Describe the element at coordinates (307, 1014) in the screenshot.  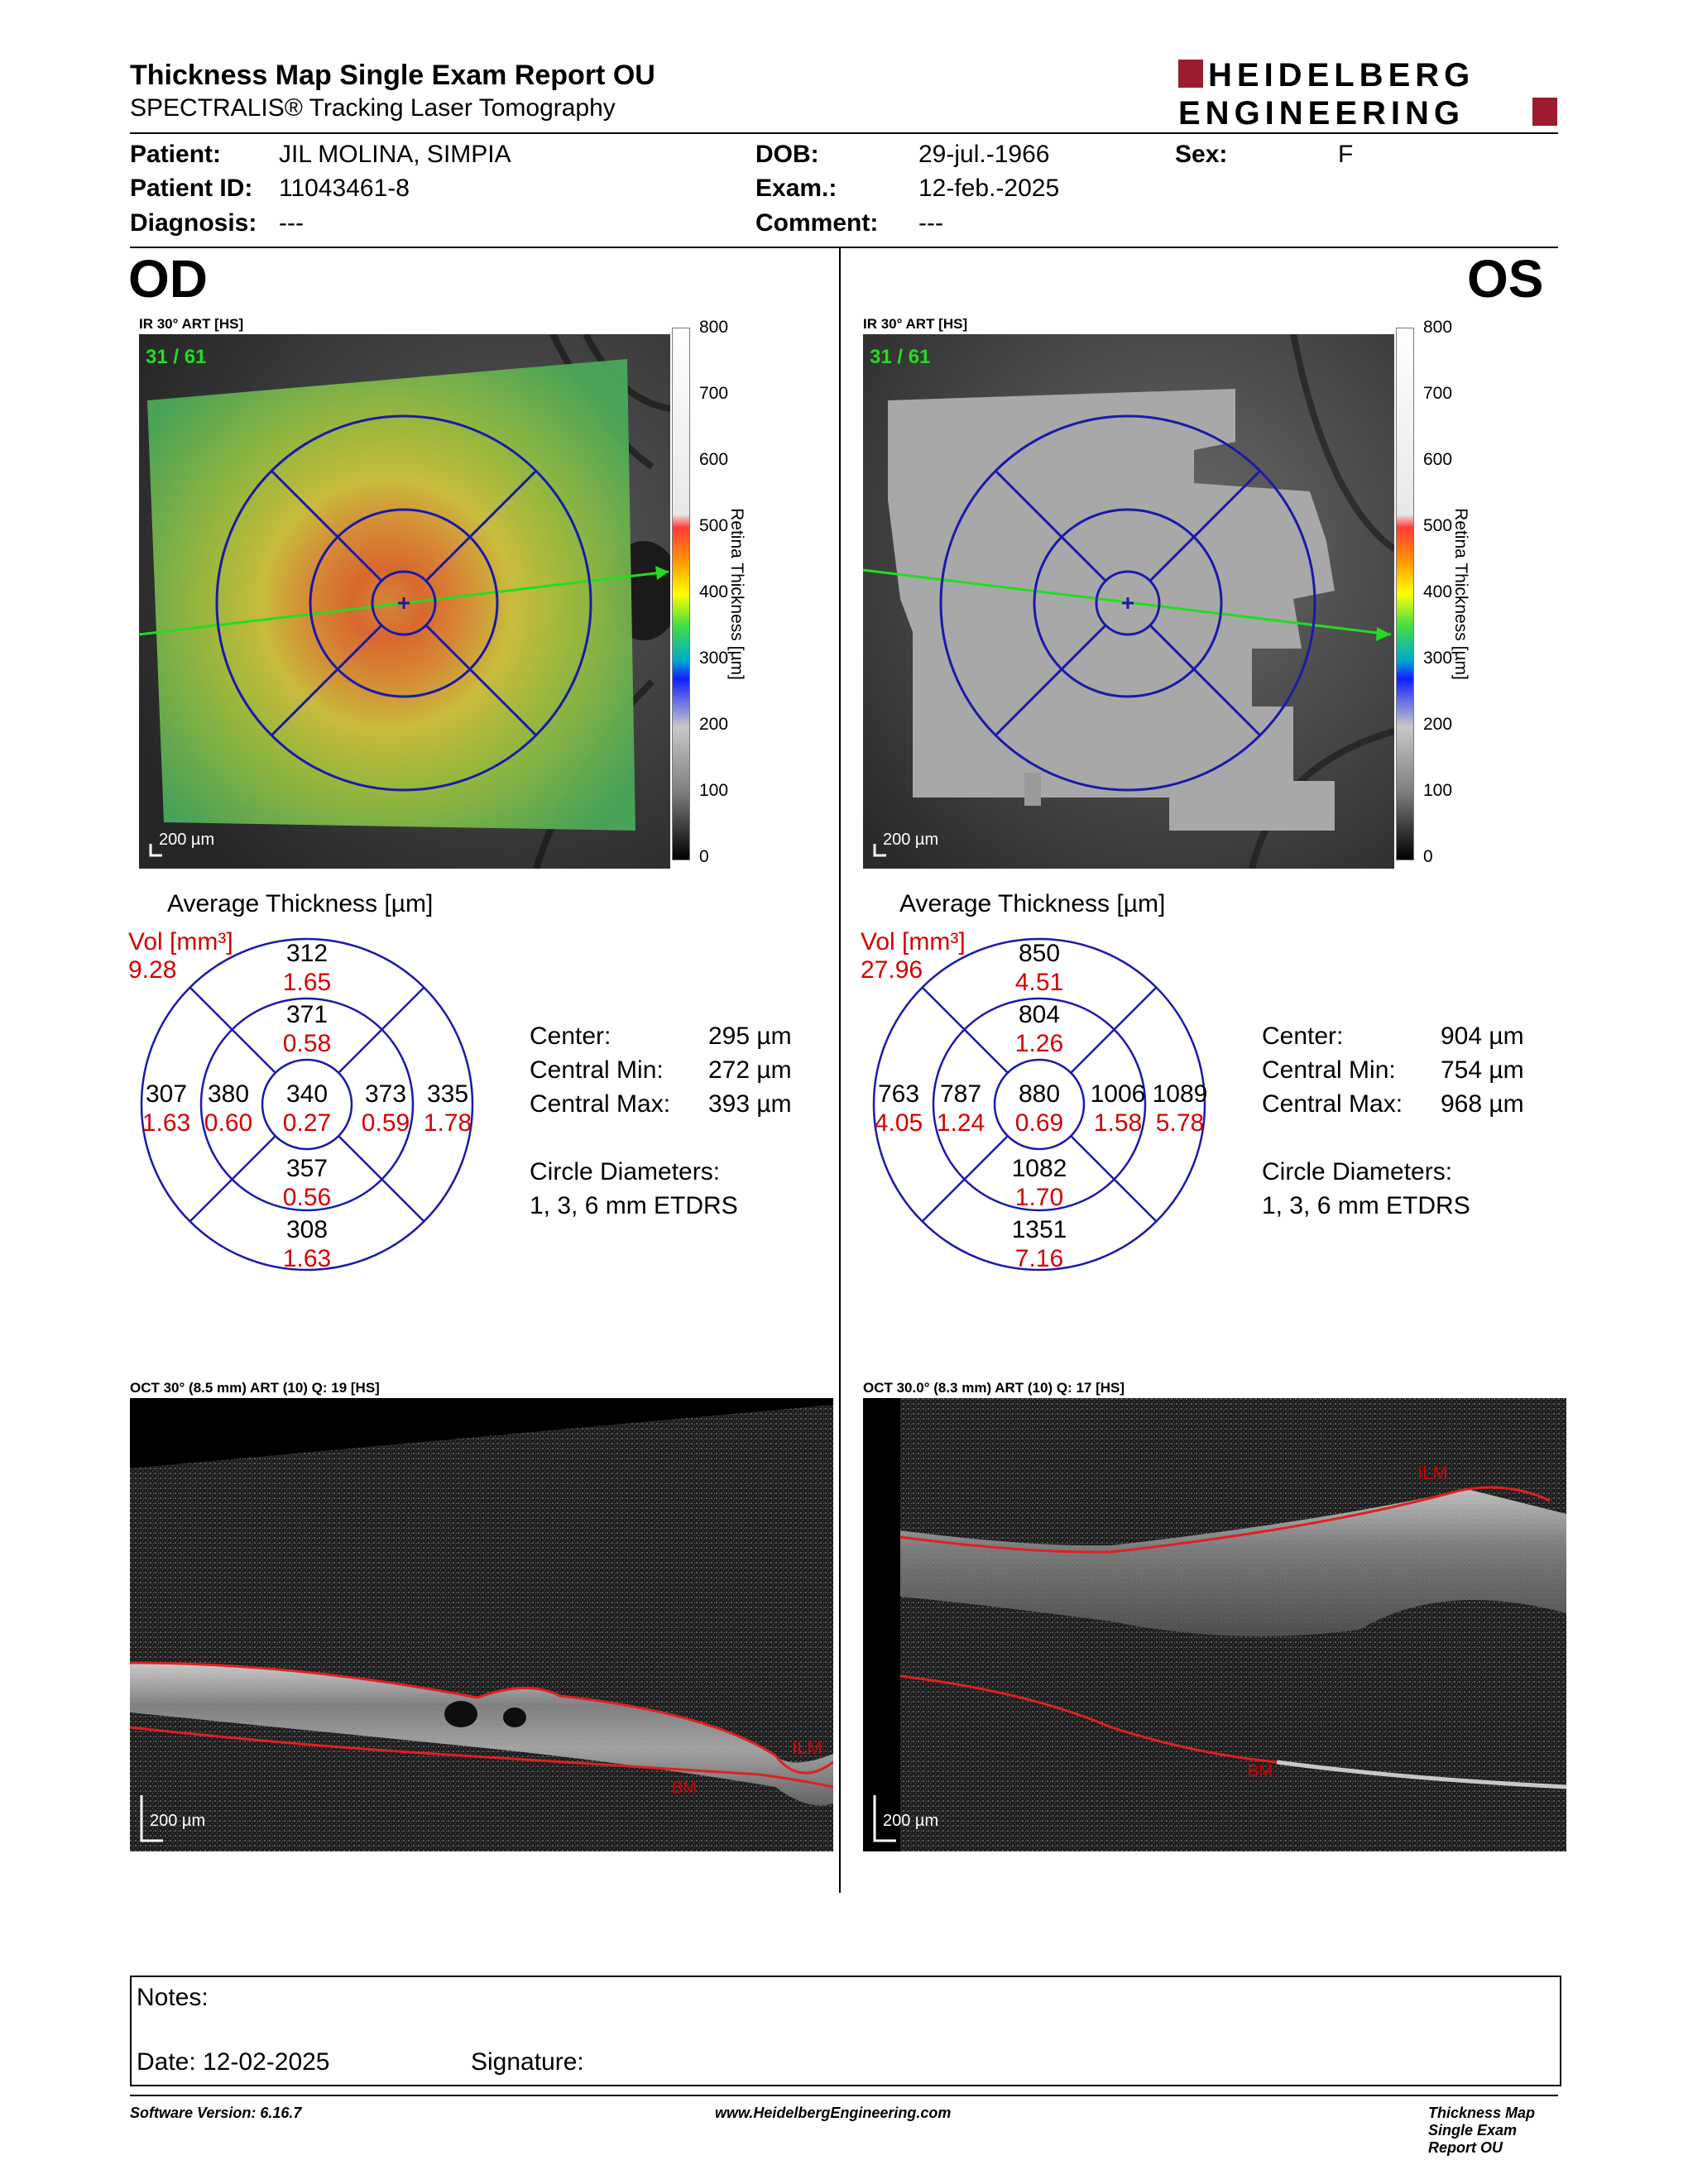
I see `od-inner-sup-thickness: 371` at that location.